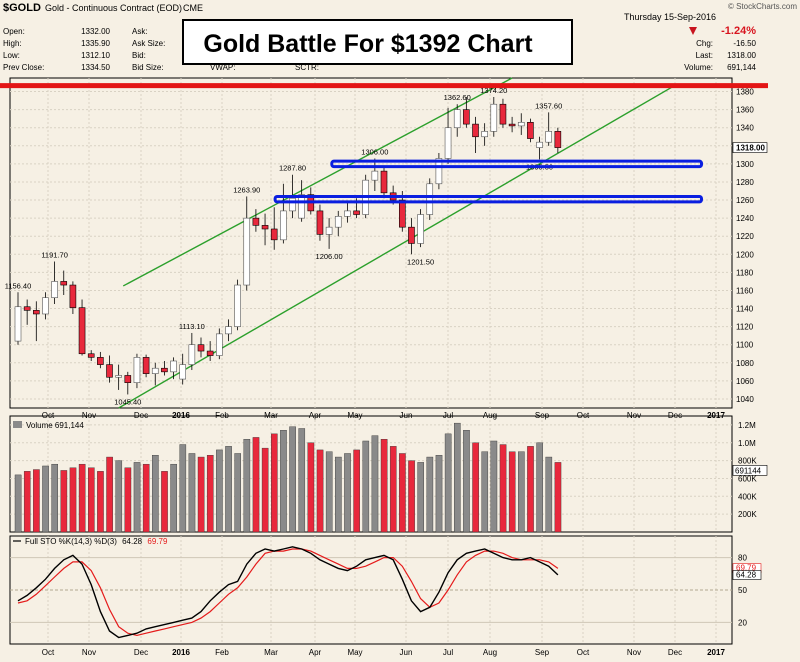 This screenshot has width=800, height=662. Describe the element at coordinates (488, 181) in the screenshot. I see `boxes-layer` at that location.